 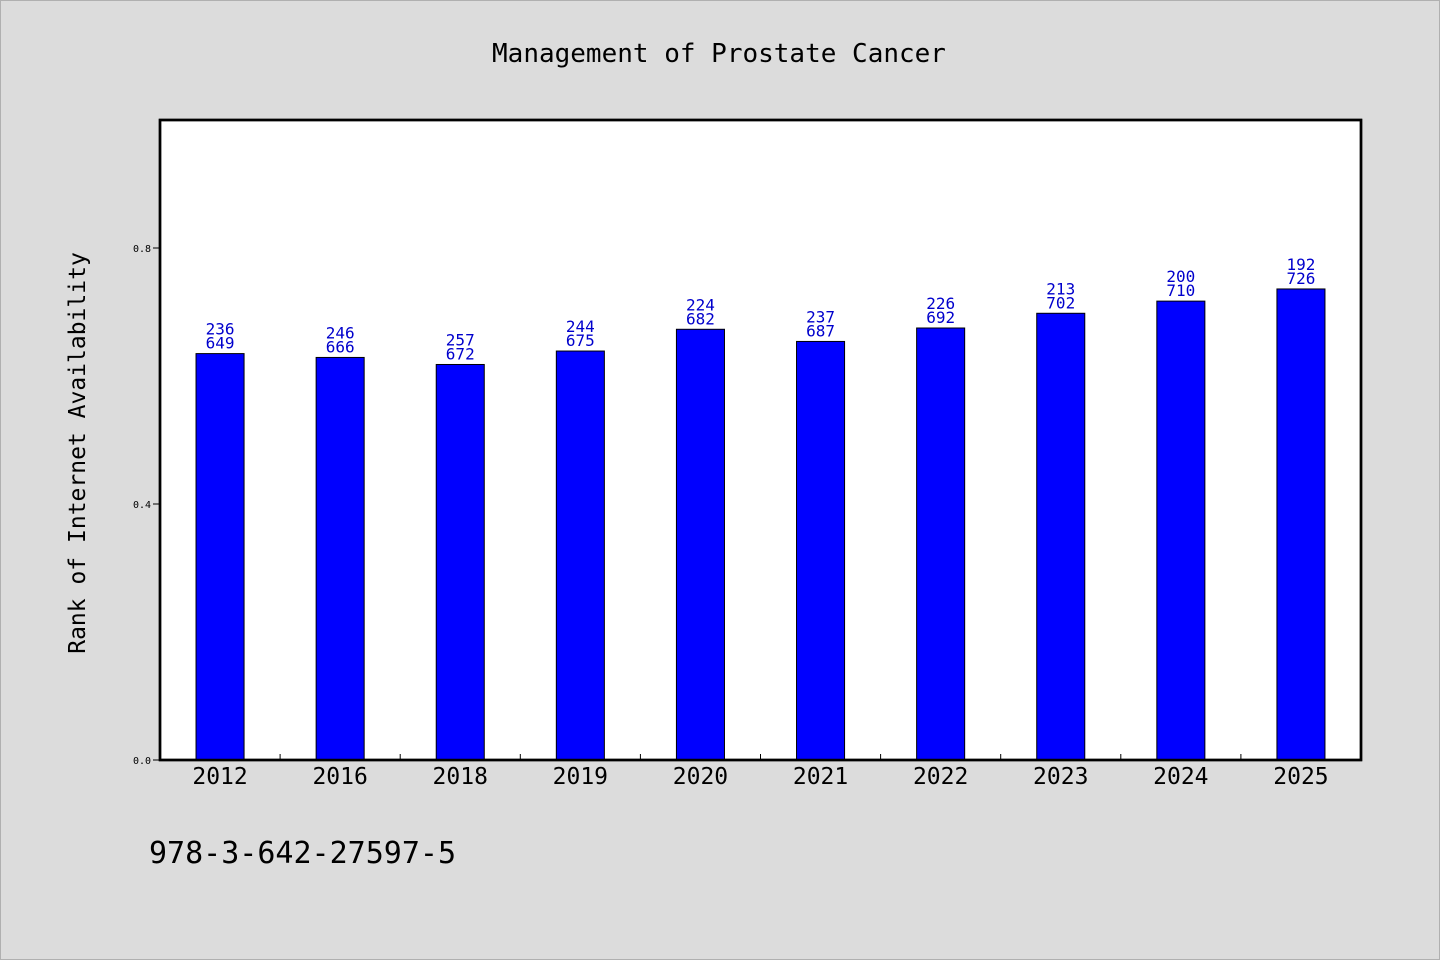 I want to click on x-tick-label: 2022, so click(x=940, y=777).